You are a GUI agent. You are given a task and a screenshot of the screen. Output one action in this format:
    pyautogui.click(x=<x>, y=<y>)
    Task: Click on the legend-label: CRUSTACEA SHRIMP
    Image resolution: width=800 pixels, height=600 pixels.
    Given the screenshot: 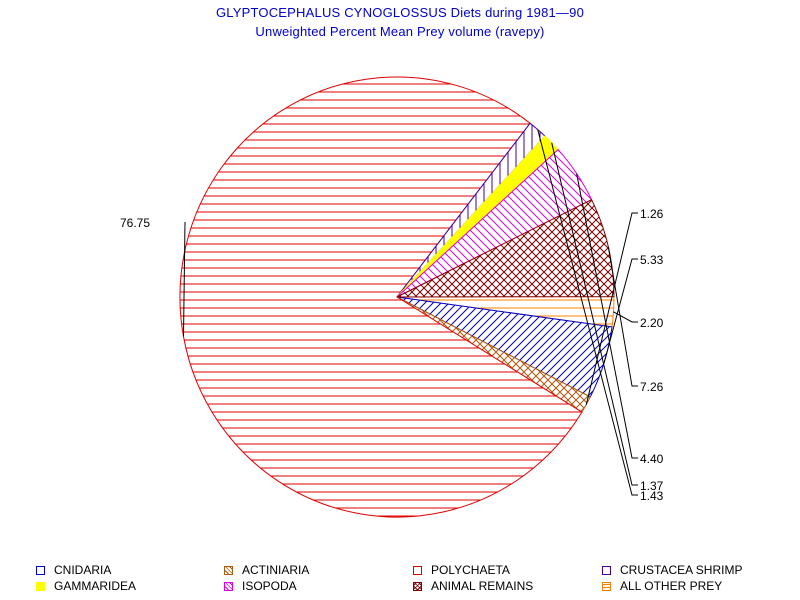 What is the action you would take?
    pyautogui.click(x=681, y=570)
    